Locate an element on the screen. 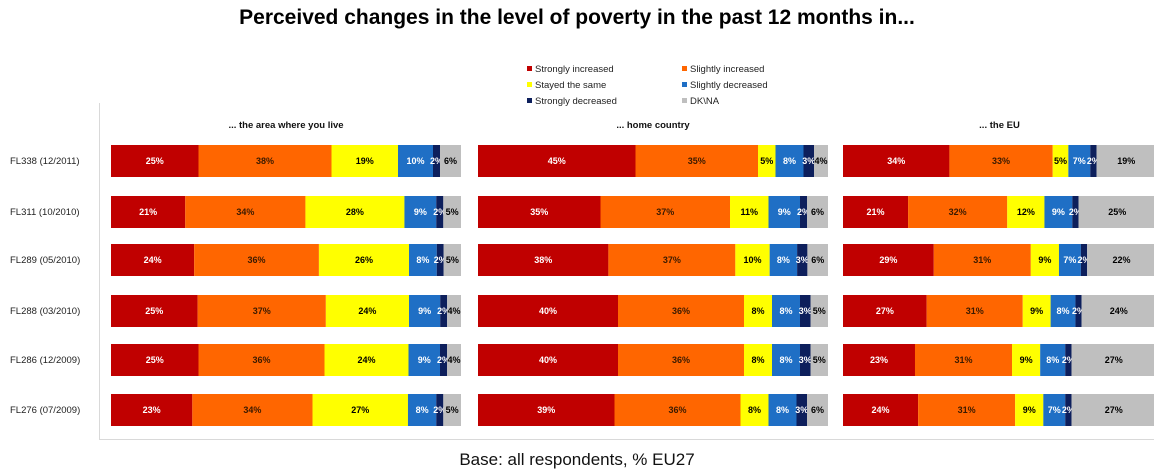 The image size is (1154, 475). data-label: 32% is located at coordinates (958, 212).